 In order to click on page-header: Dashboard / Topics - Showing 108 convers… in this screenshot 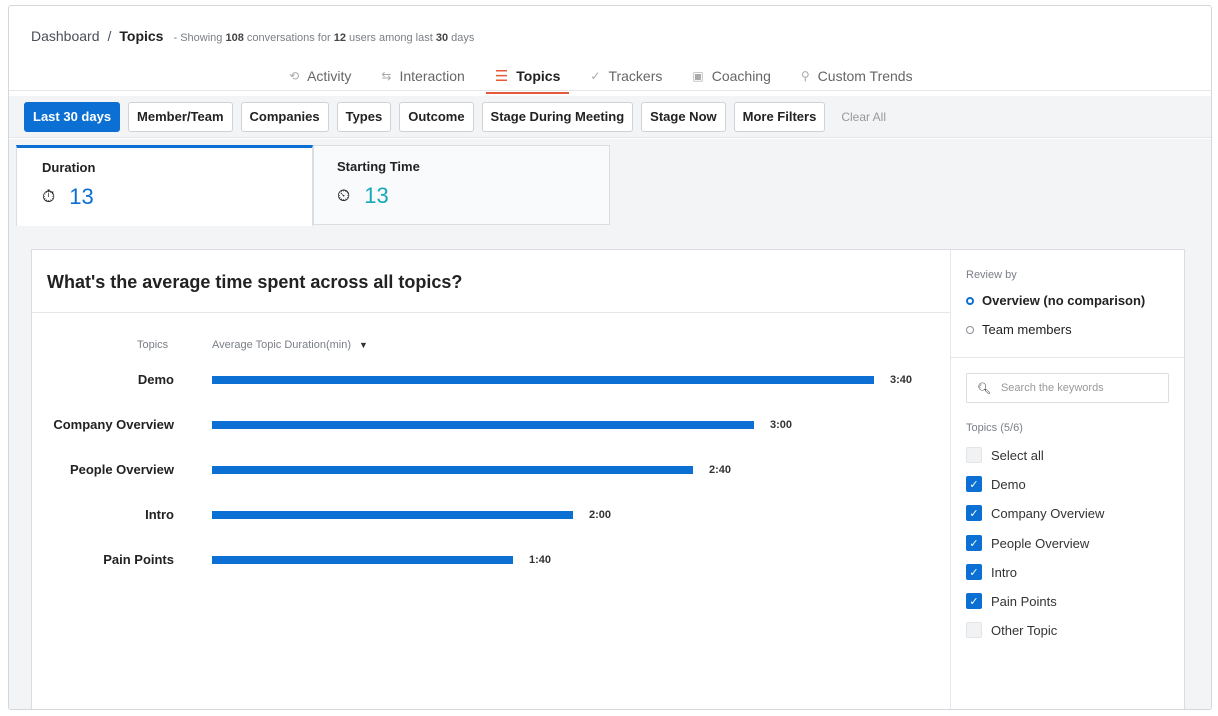, I will do `click(610, 50)`.